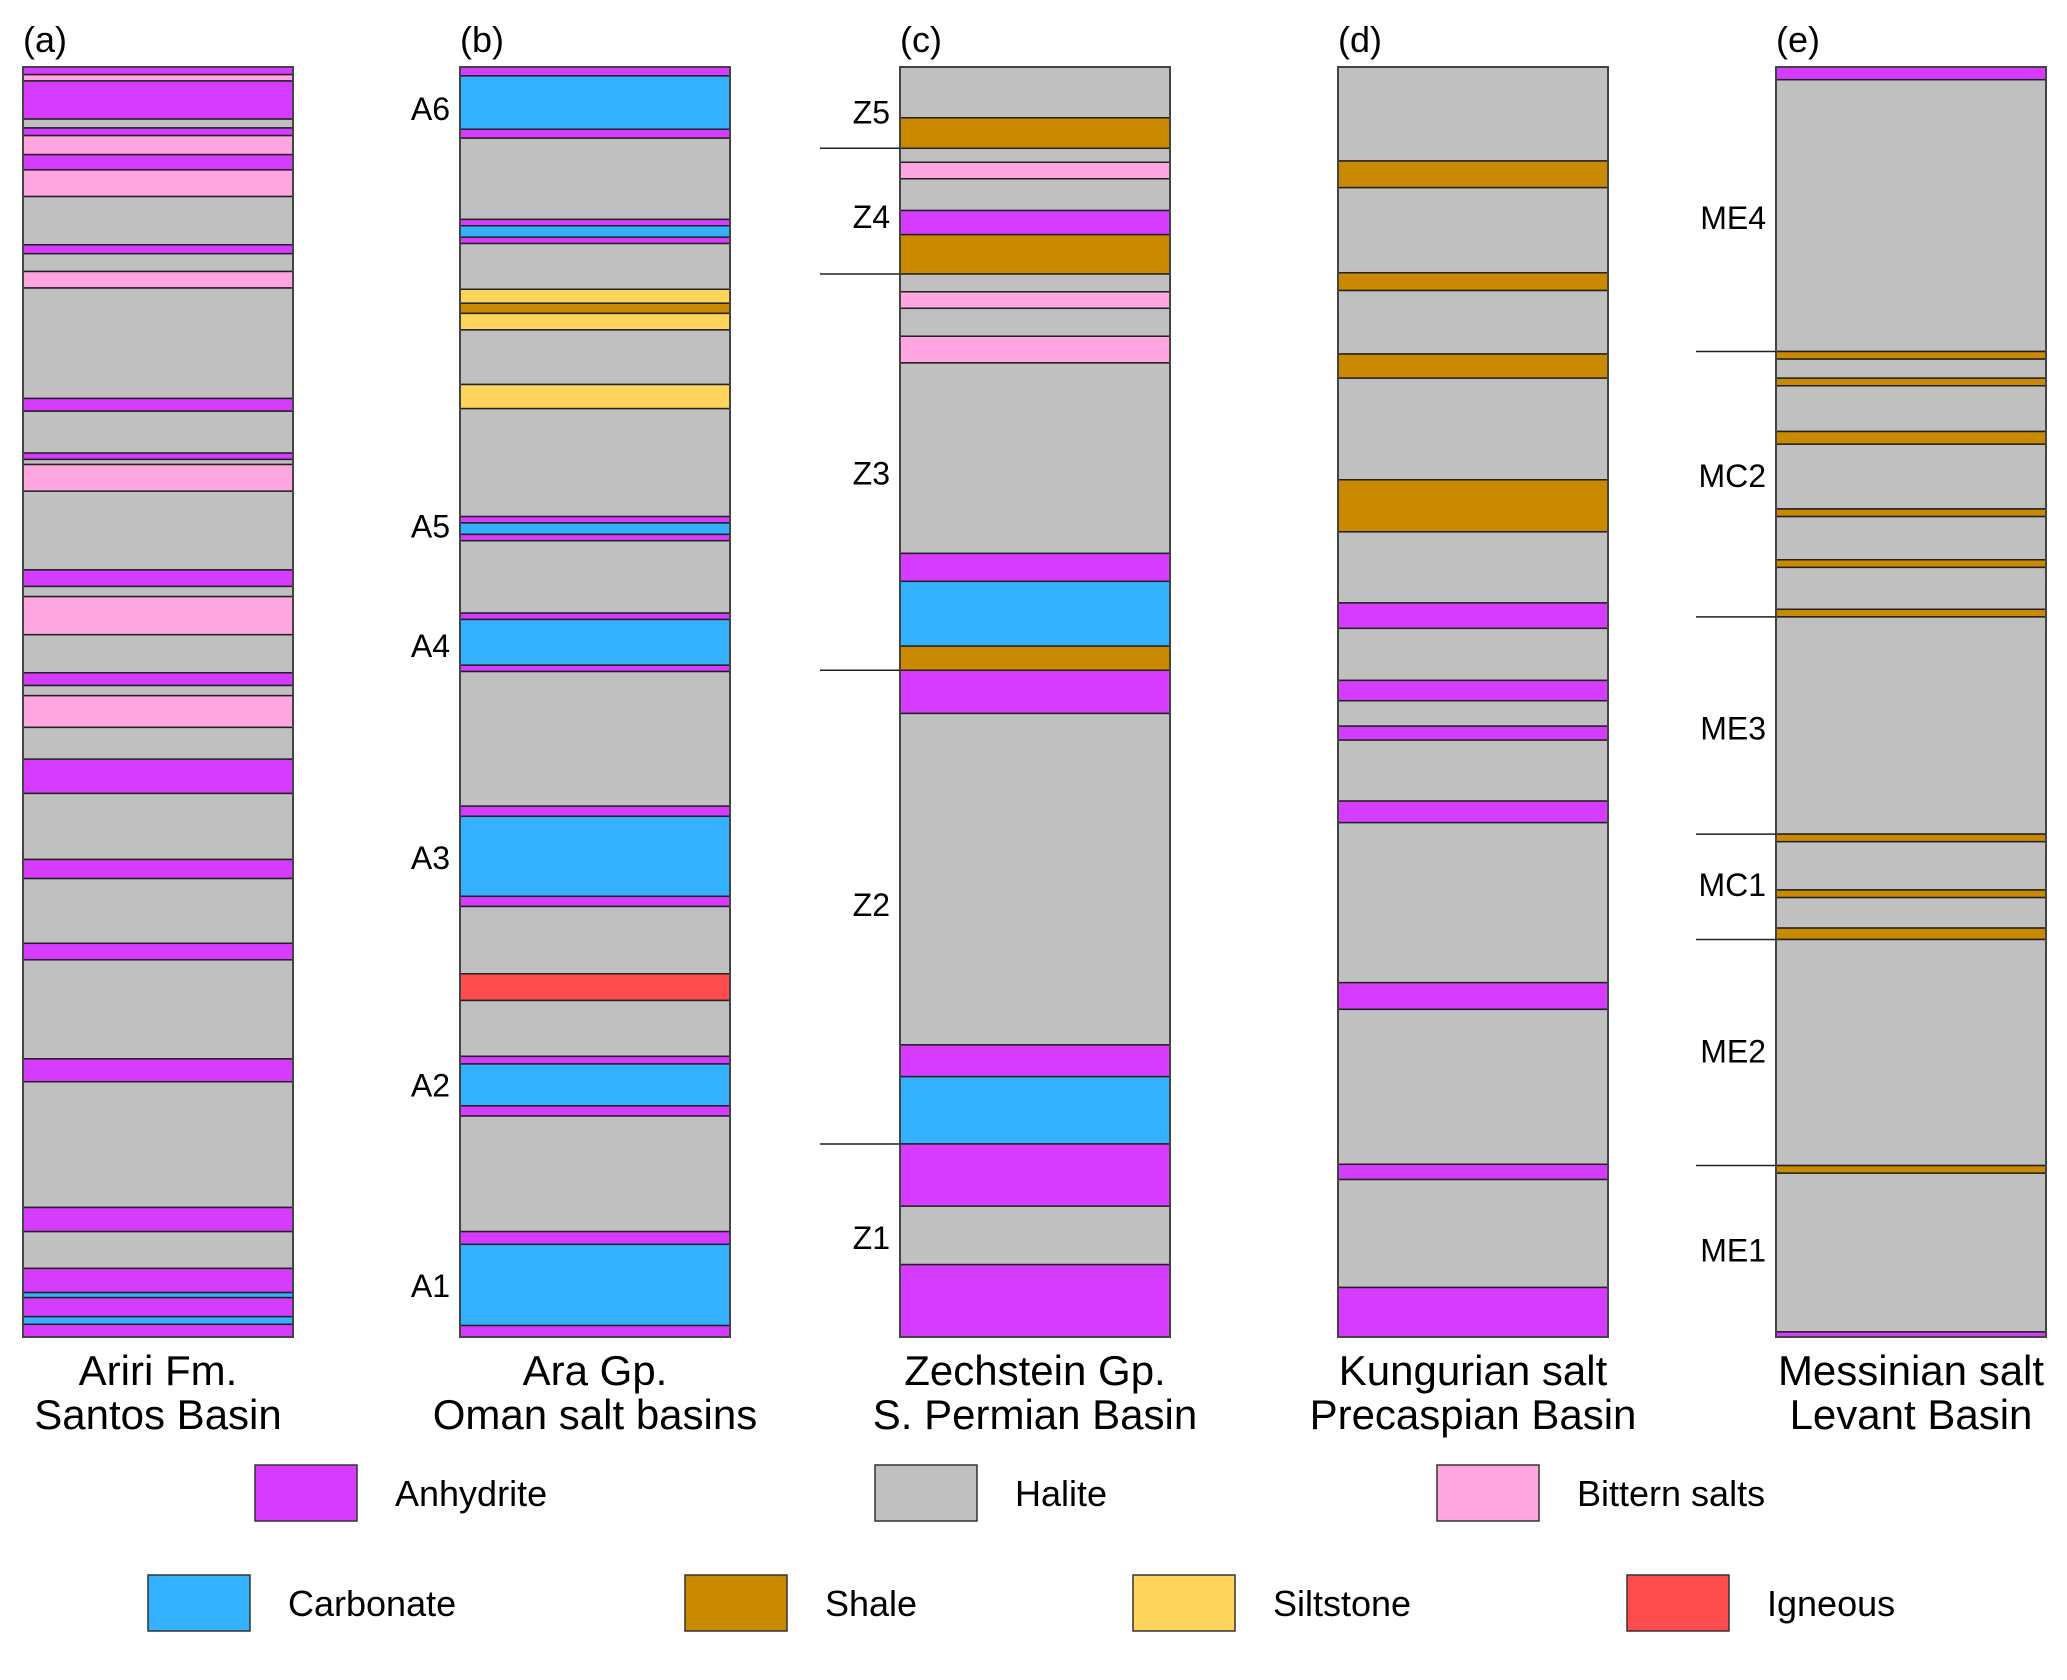 The image size is (2067, 1680). Describe the element at coordinates (471, 1493) in the screenshot. I see `legend-label: Anhydrite` at that location.